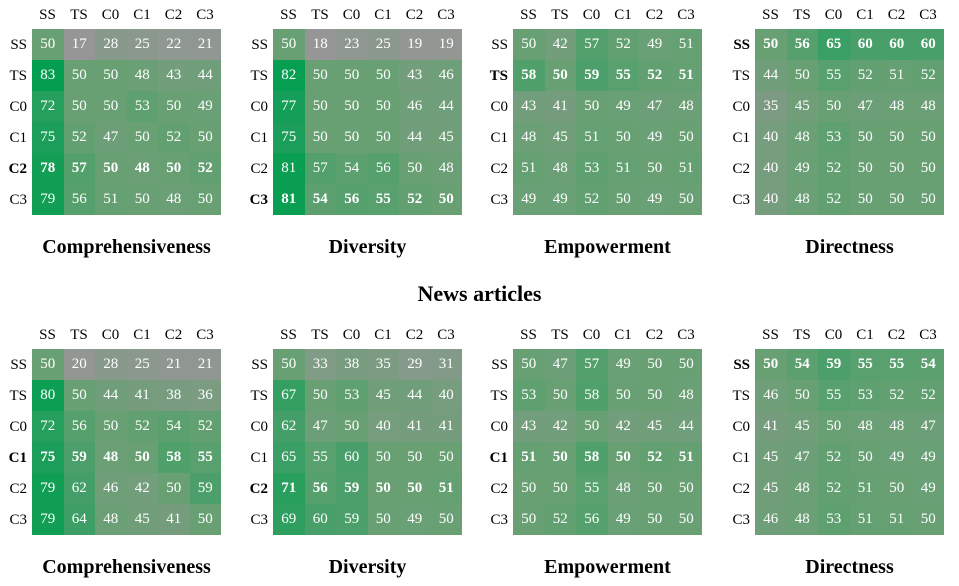 Image resolution: width=959 pixels, height=586 pixels. Describe the element at coordinates (499, 426) in the screenshot. I see `row-label: C0` at that location.